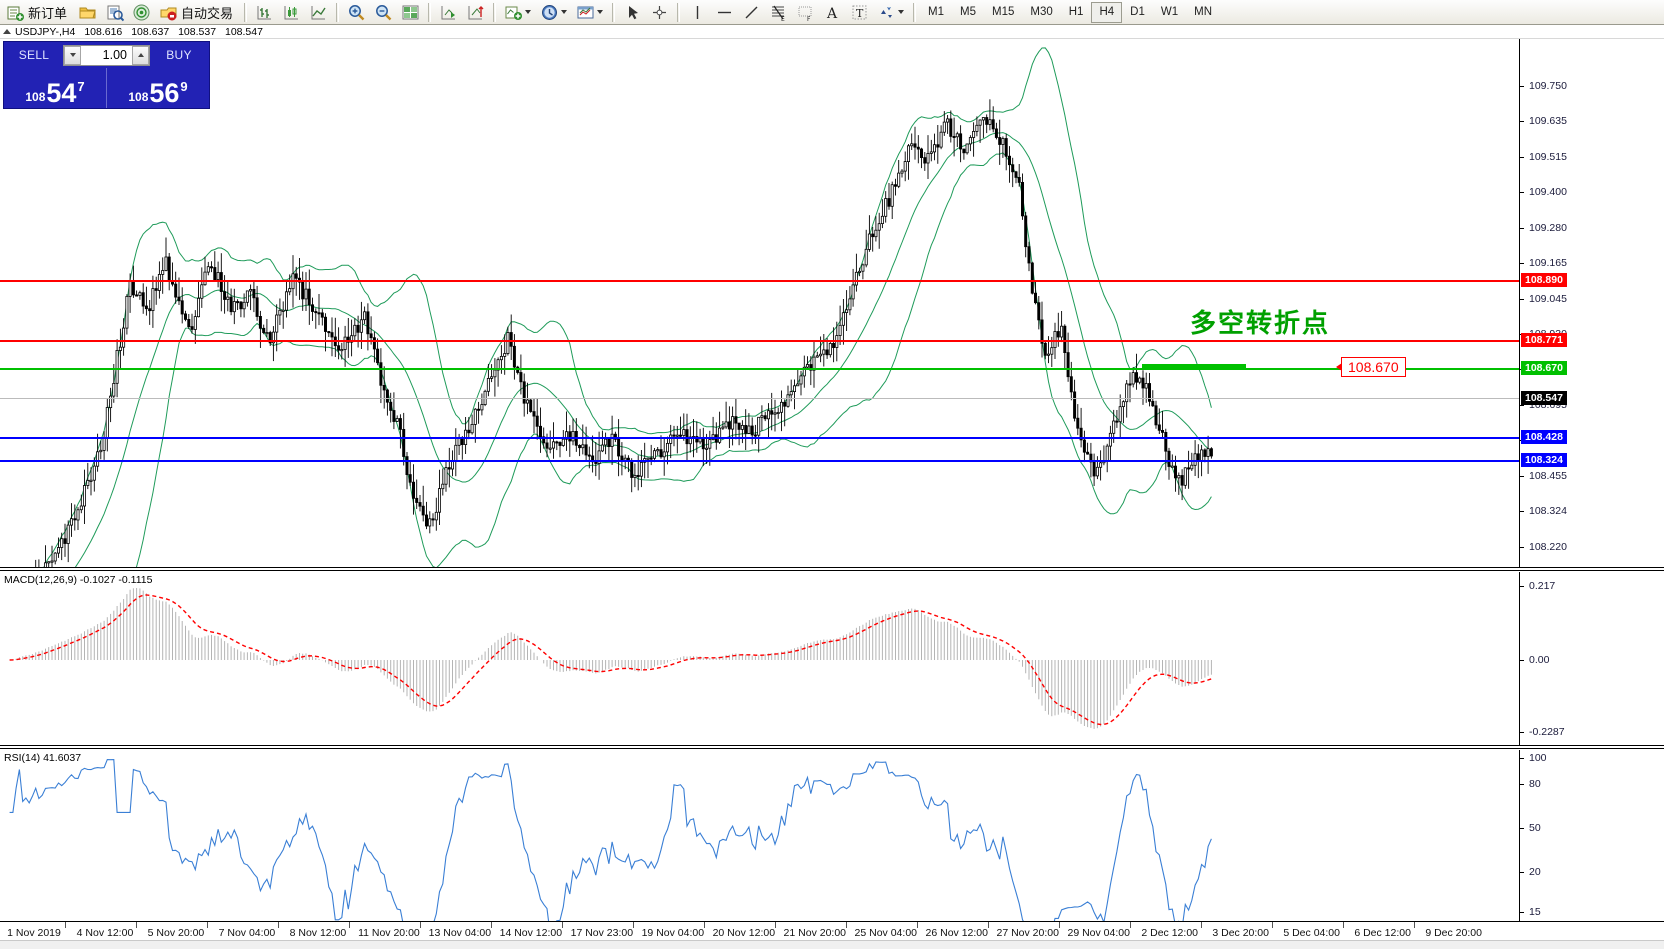 The image size is (1664, 949). I want to click on tile-windows-icon, so click(410, 12).